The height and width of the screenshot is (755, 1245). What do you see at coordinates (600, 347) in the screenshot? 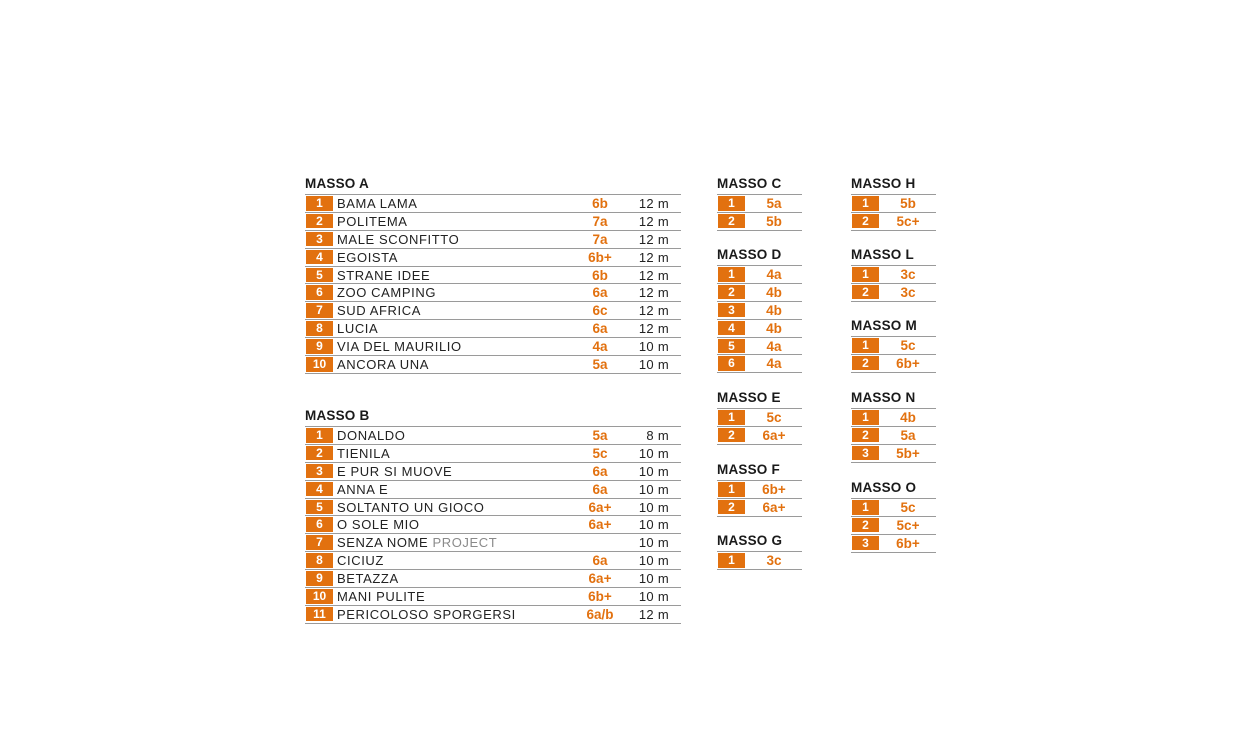
I see `route-grade: 4a` at bounding box center [600, 347].